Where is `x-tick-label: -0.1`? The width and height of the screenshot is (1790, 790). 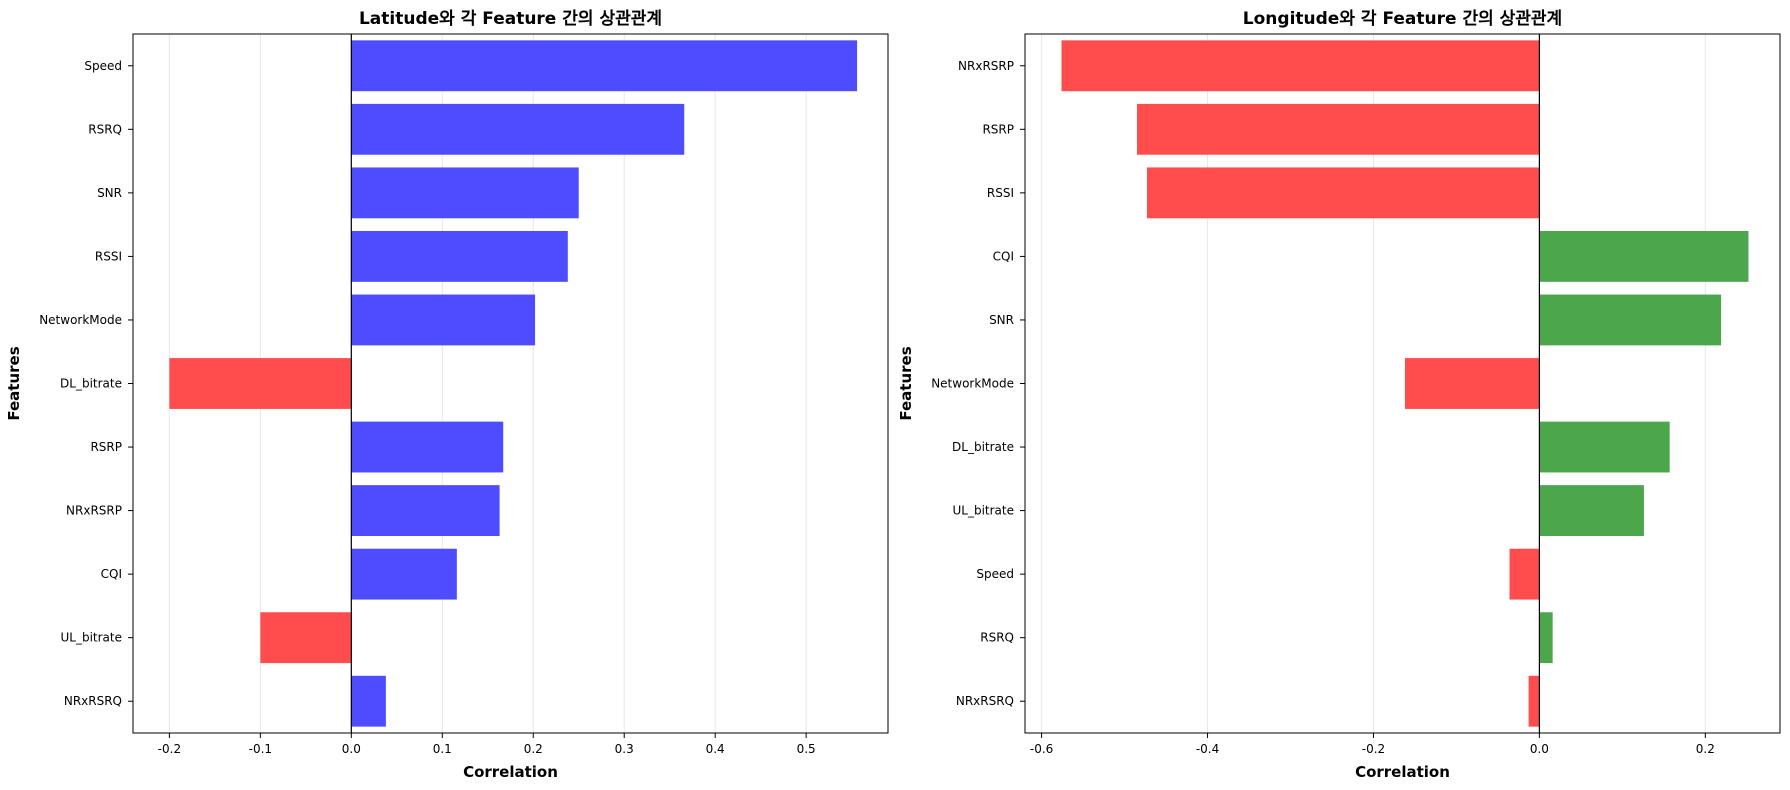 x-tick-label: -0.1 is located at coordinates (260, 749).